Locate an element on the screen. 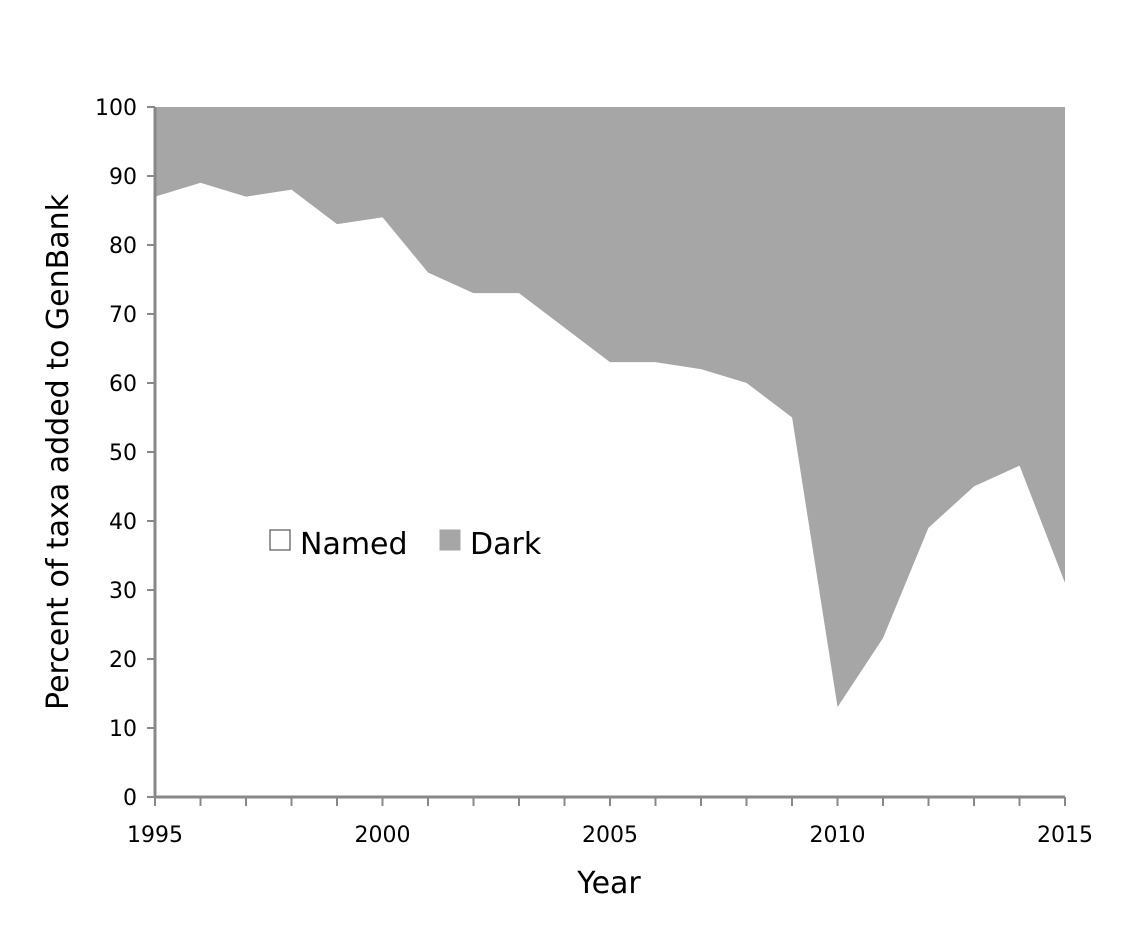 Image resolution: width=1122 pixels, height=932 pixels. y-tick-label: 50 is located at coordinates (123, 453).